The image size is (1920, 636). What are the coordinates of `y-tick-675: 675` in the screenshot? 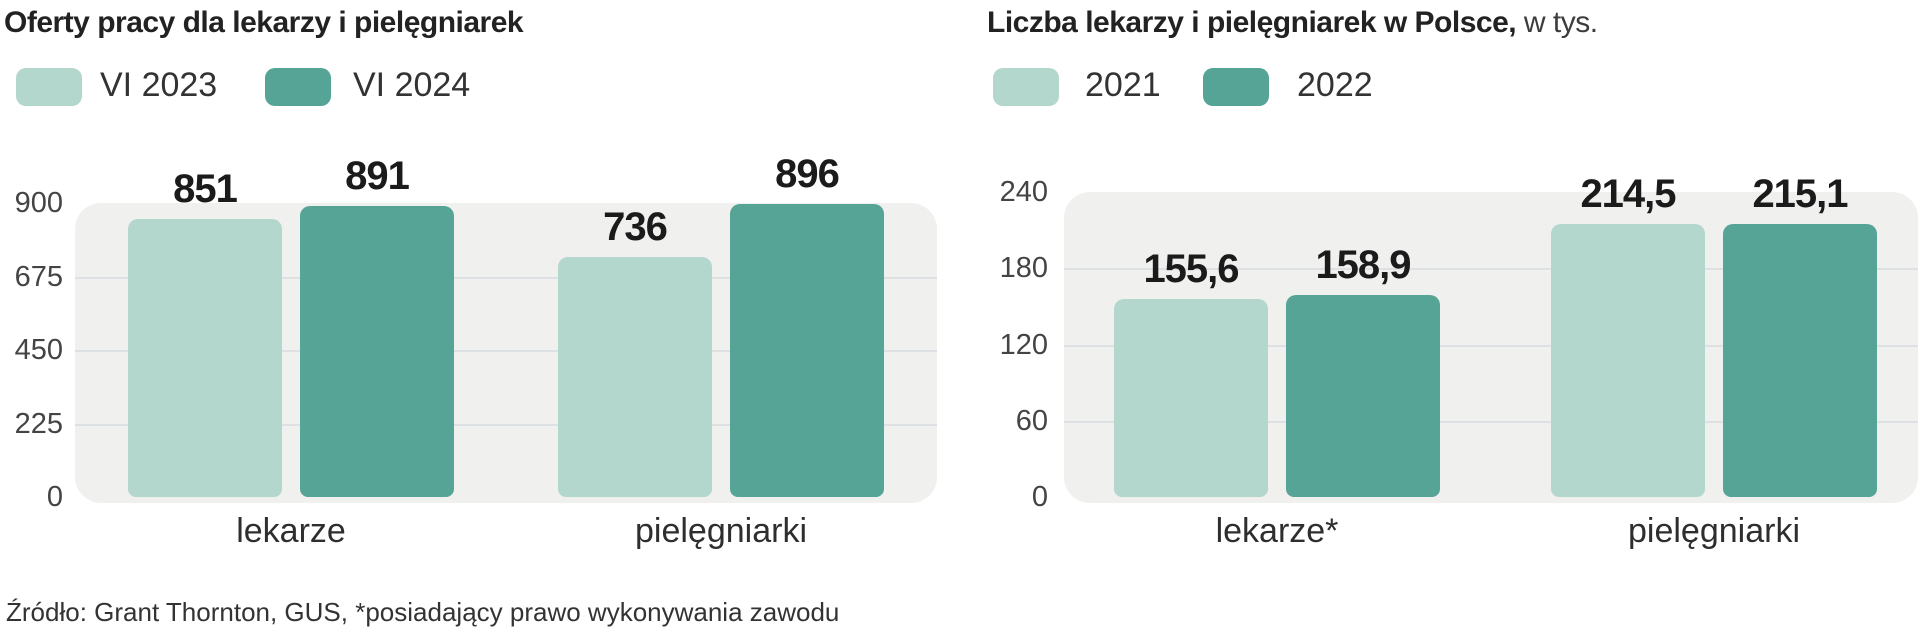 It's located at (38, 276).